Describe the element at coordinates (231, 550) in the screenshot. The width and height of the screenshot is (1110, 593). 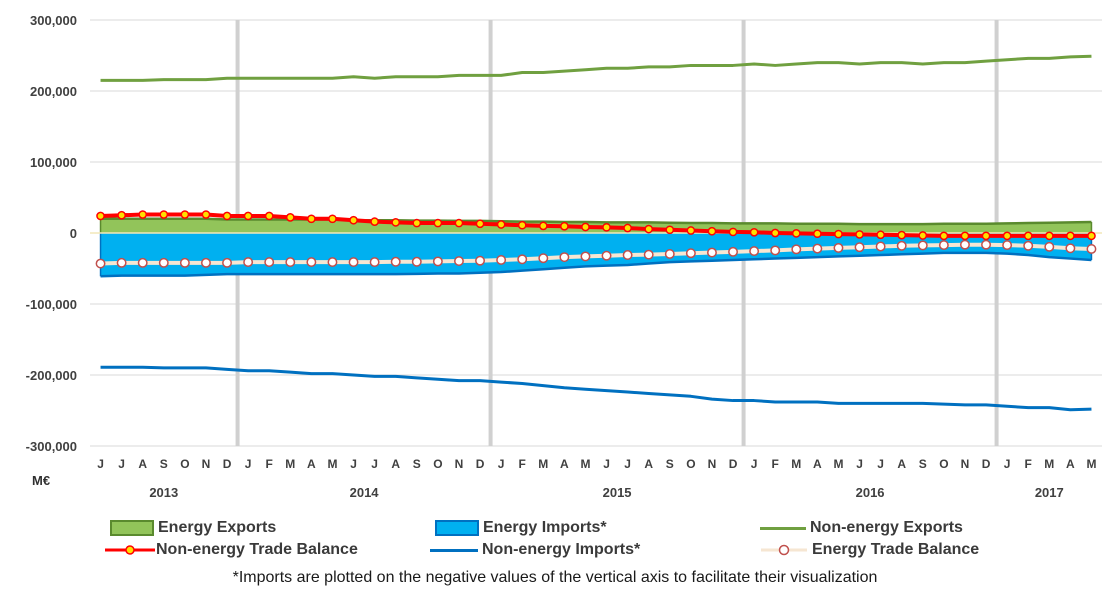
I see `legend-item-non-energy-trade-balance: Non-energy Trade Balance` at that location.